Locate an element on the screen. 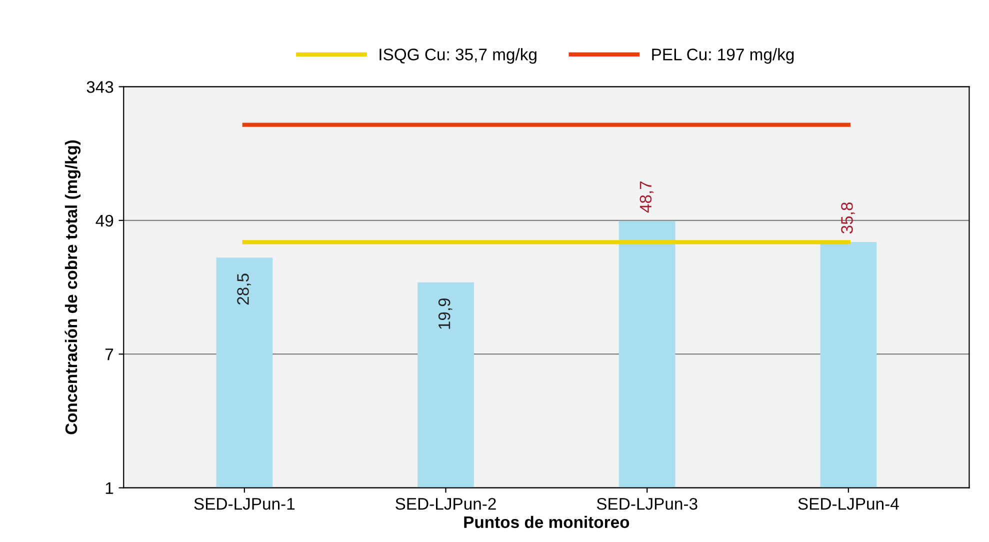 This screenshot has height=542, width=989. data-label: 19,9 is located at coordinates (445, 313).